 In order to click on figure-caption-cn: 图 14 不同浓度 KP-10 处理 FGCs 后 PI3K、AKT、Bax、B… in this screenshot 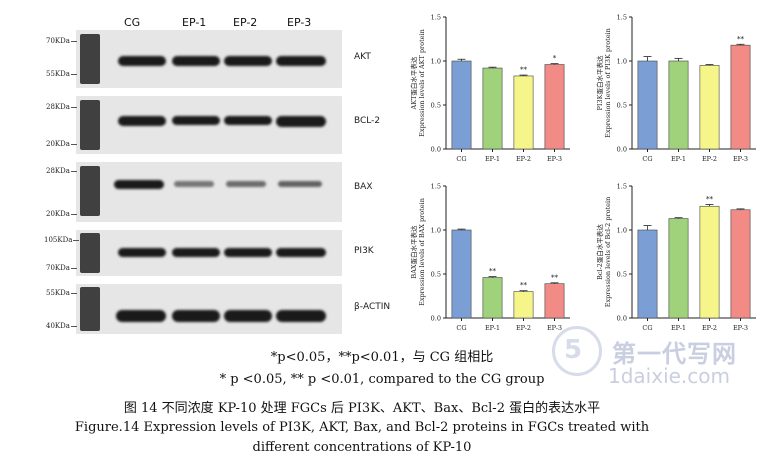, I will do `click(362, 408)`.